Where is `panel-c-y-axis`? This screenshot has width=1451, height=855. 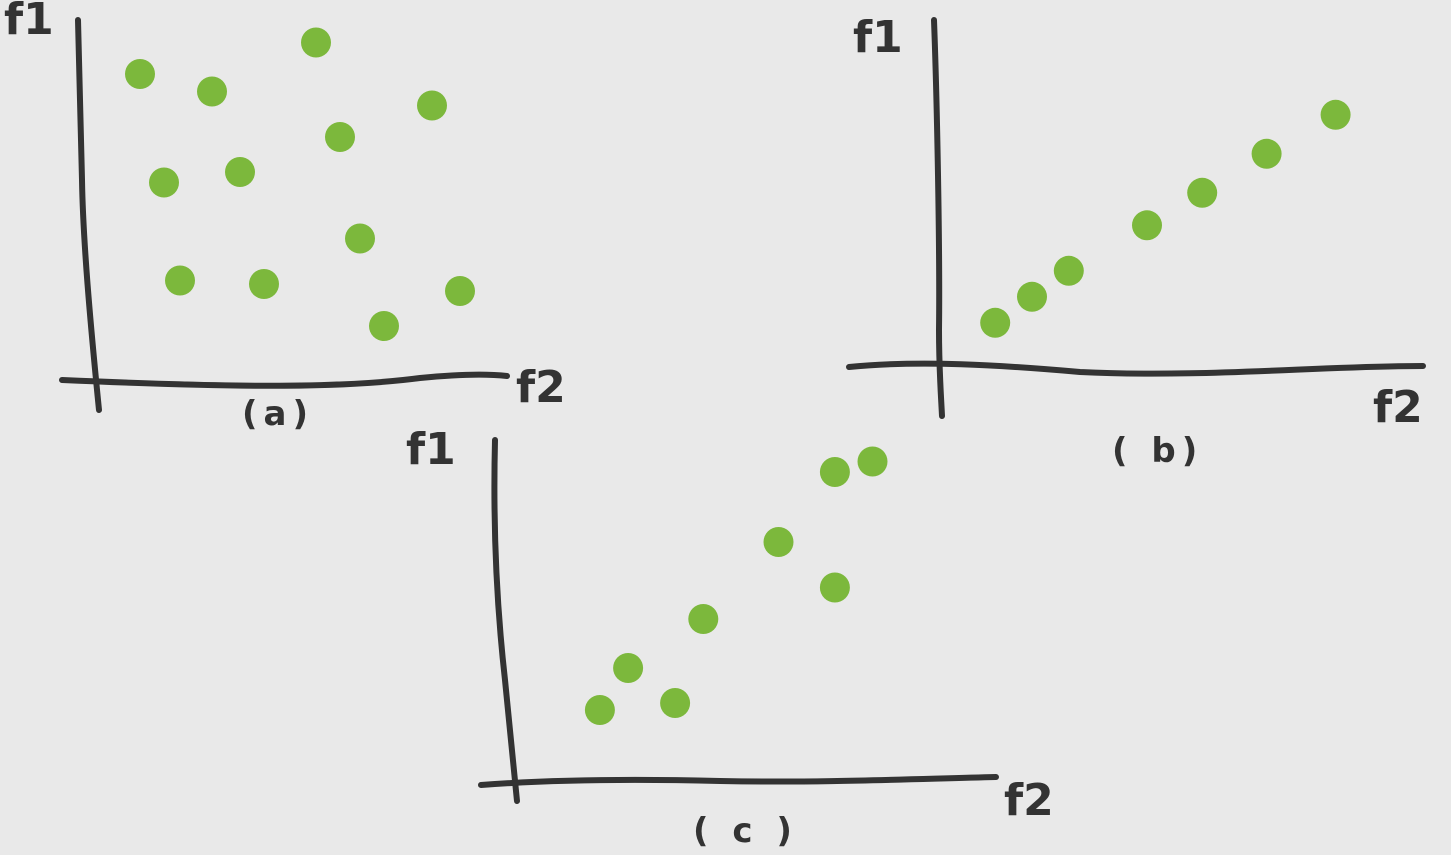 panel-c-y-axis is located at coordinates (505, 620).